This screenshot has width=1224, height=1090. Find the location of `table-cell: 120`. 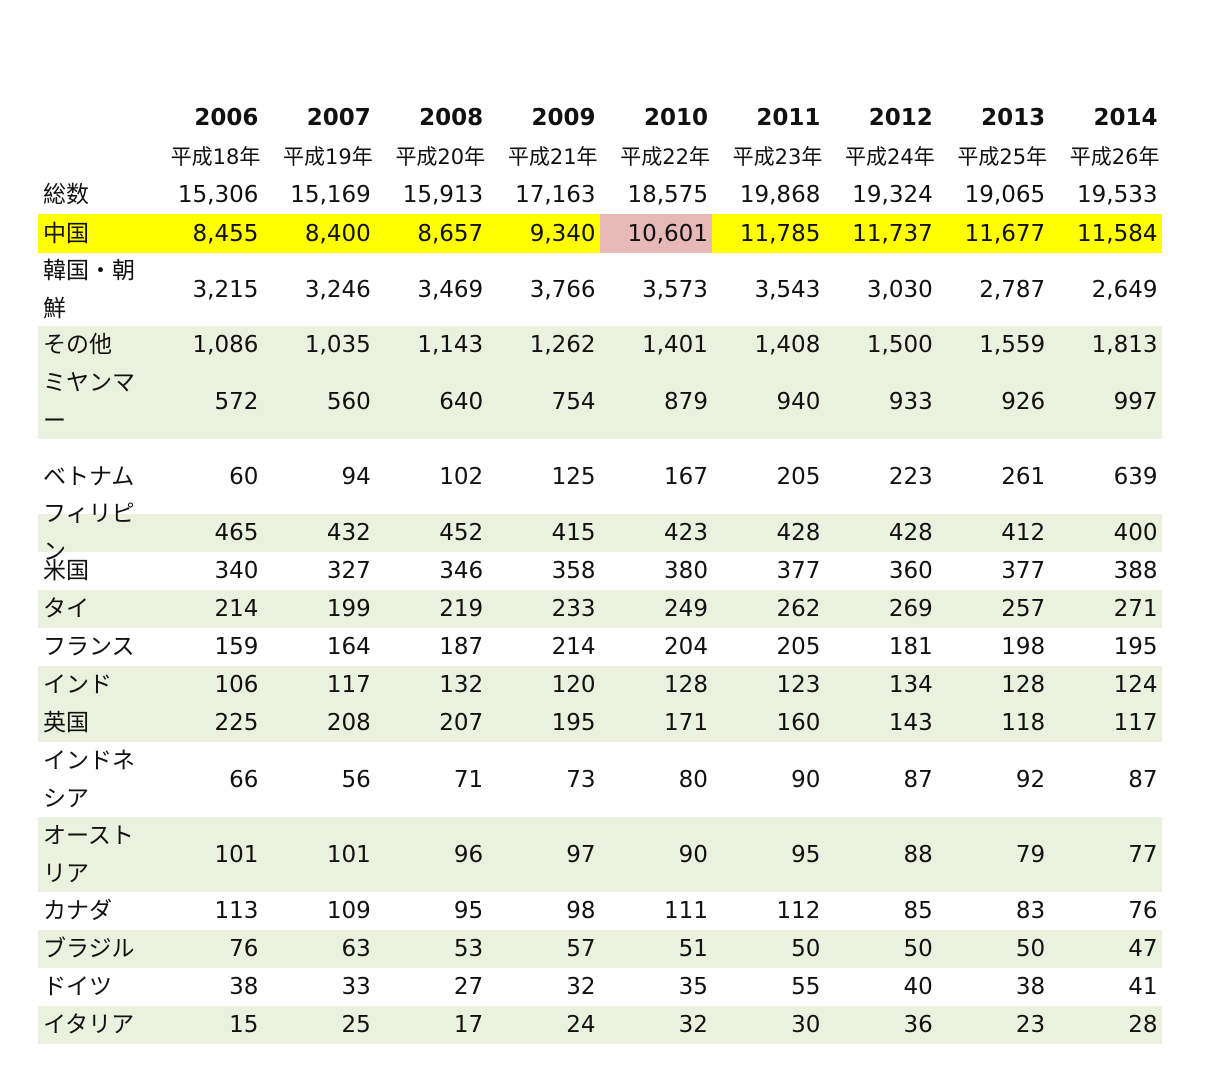

table-cell: 120 is located at coordinates (573, 685).